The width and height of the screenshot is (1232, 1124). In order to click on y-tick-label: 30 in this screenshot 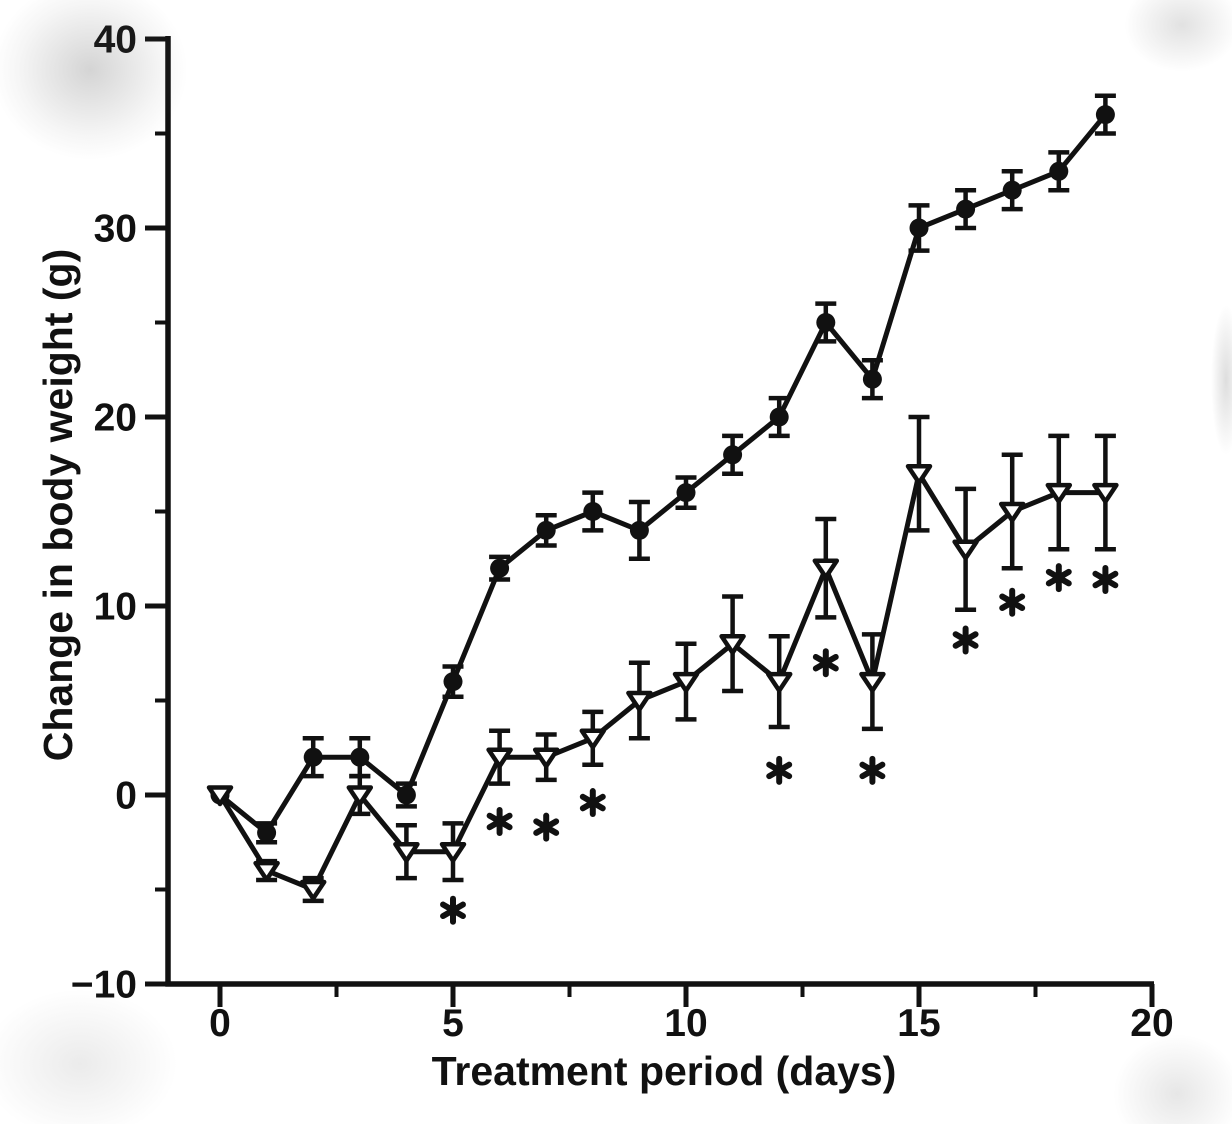, I will do `click(115, 229)`.